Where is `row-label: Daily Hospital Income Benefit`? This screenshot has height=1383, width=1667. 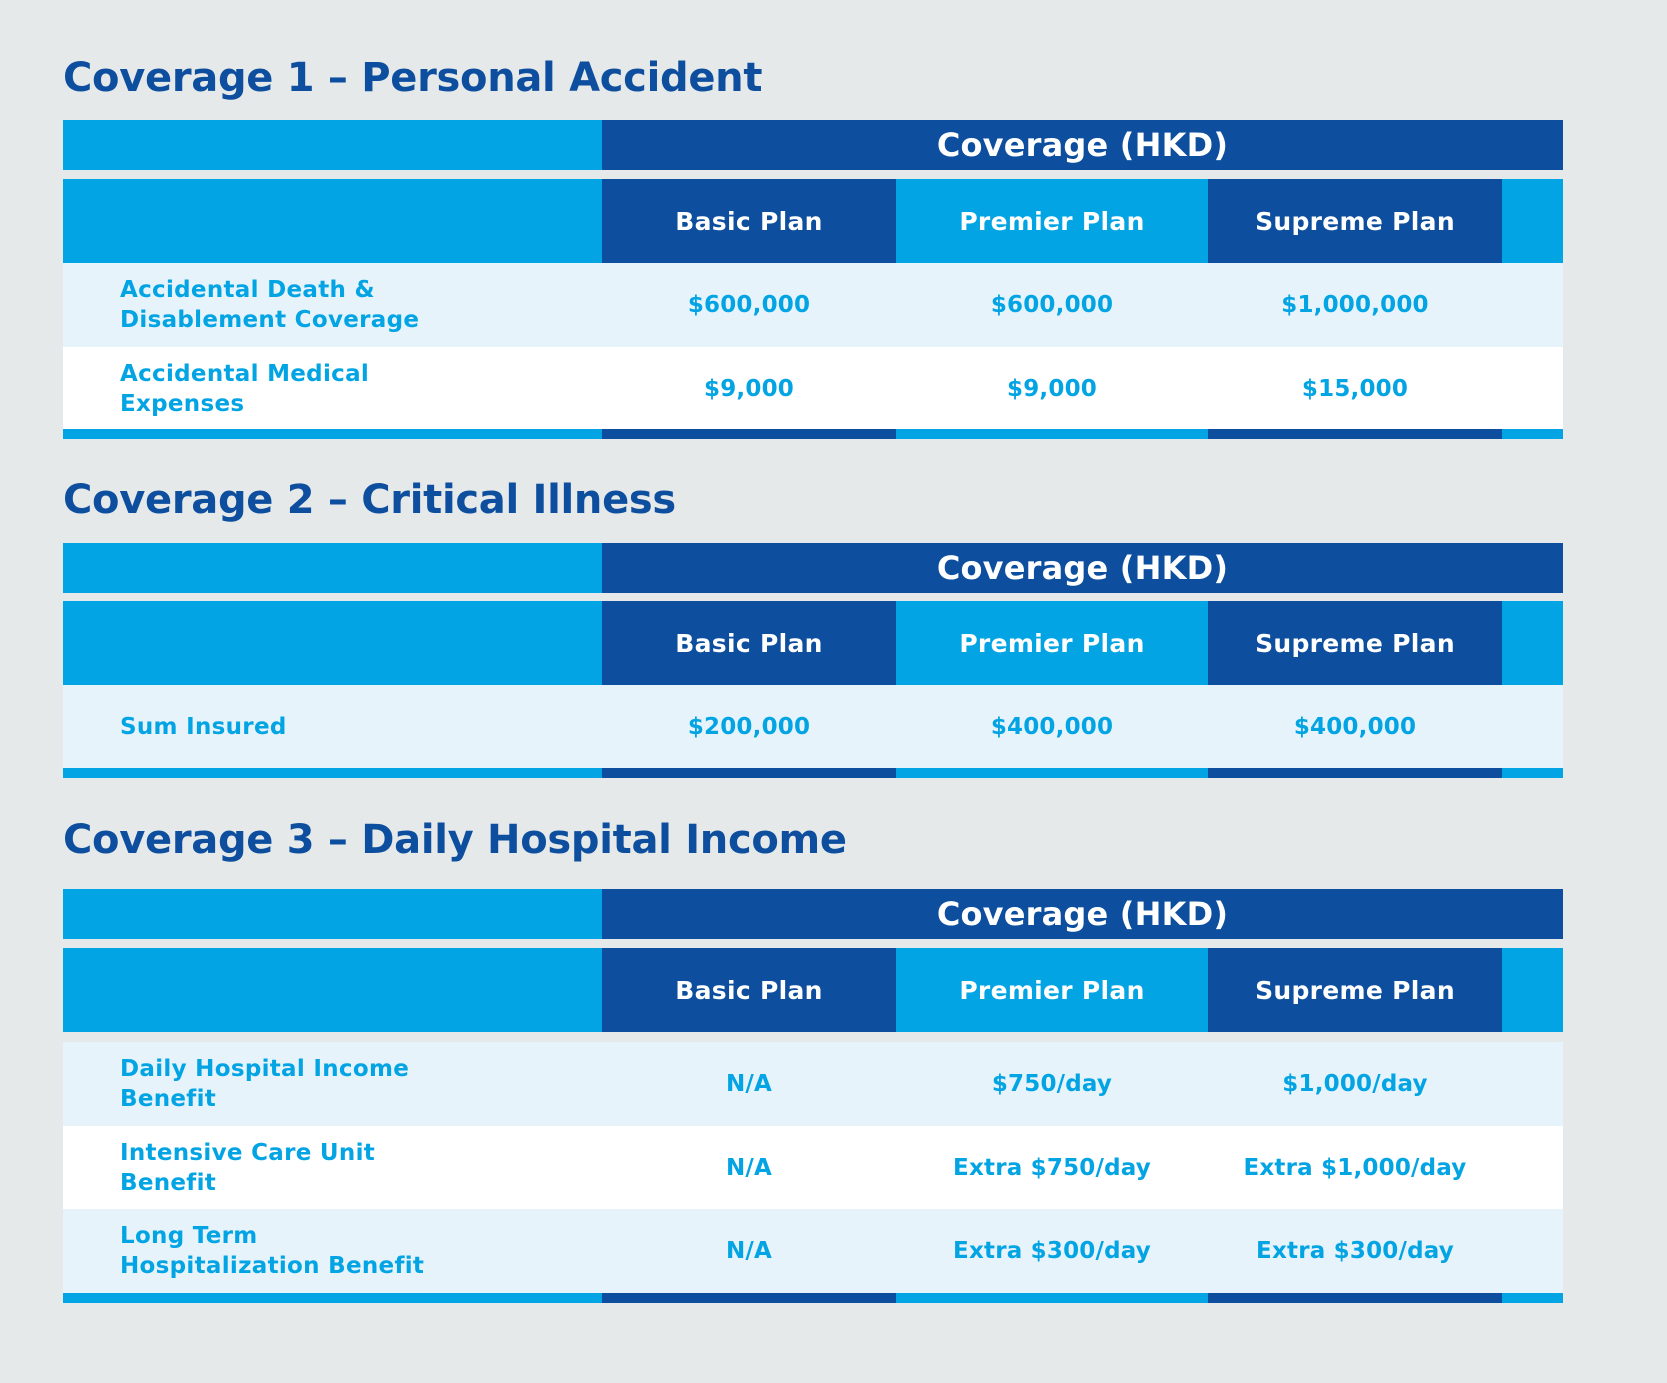
row-label: Daily Hospital Income Benefit is located at coordinates (265, 1084).